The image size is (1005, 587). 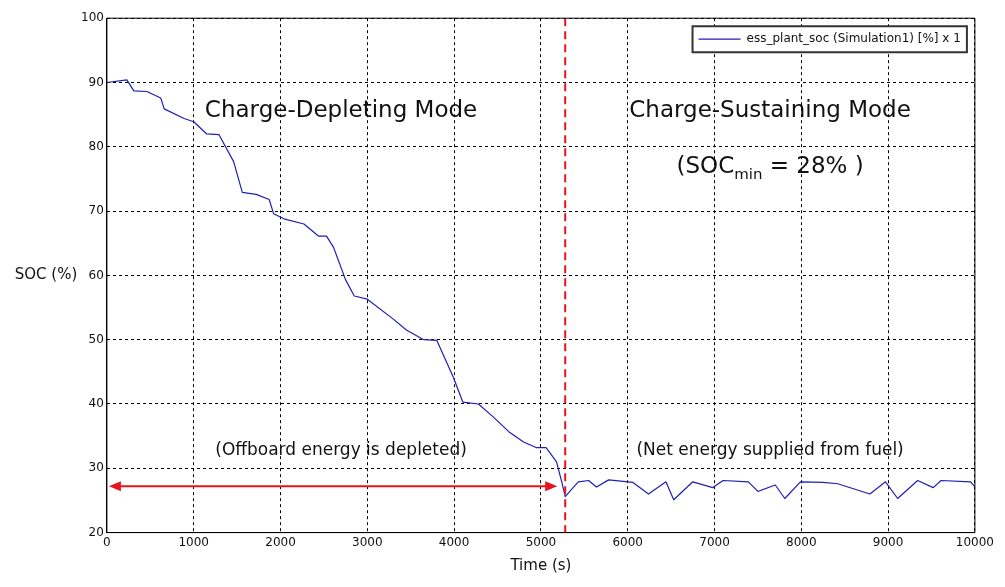 I want to click on x-tick-label: 4000, so click(x=454, y=541).